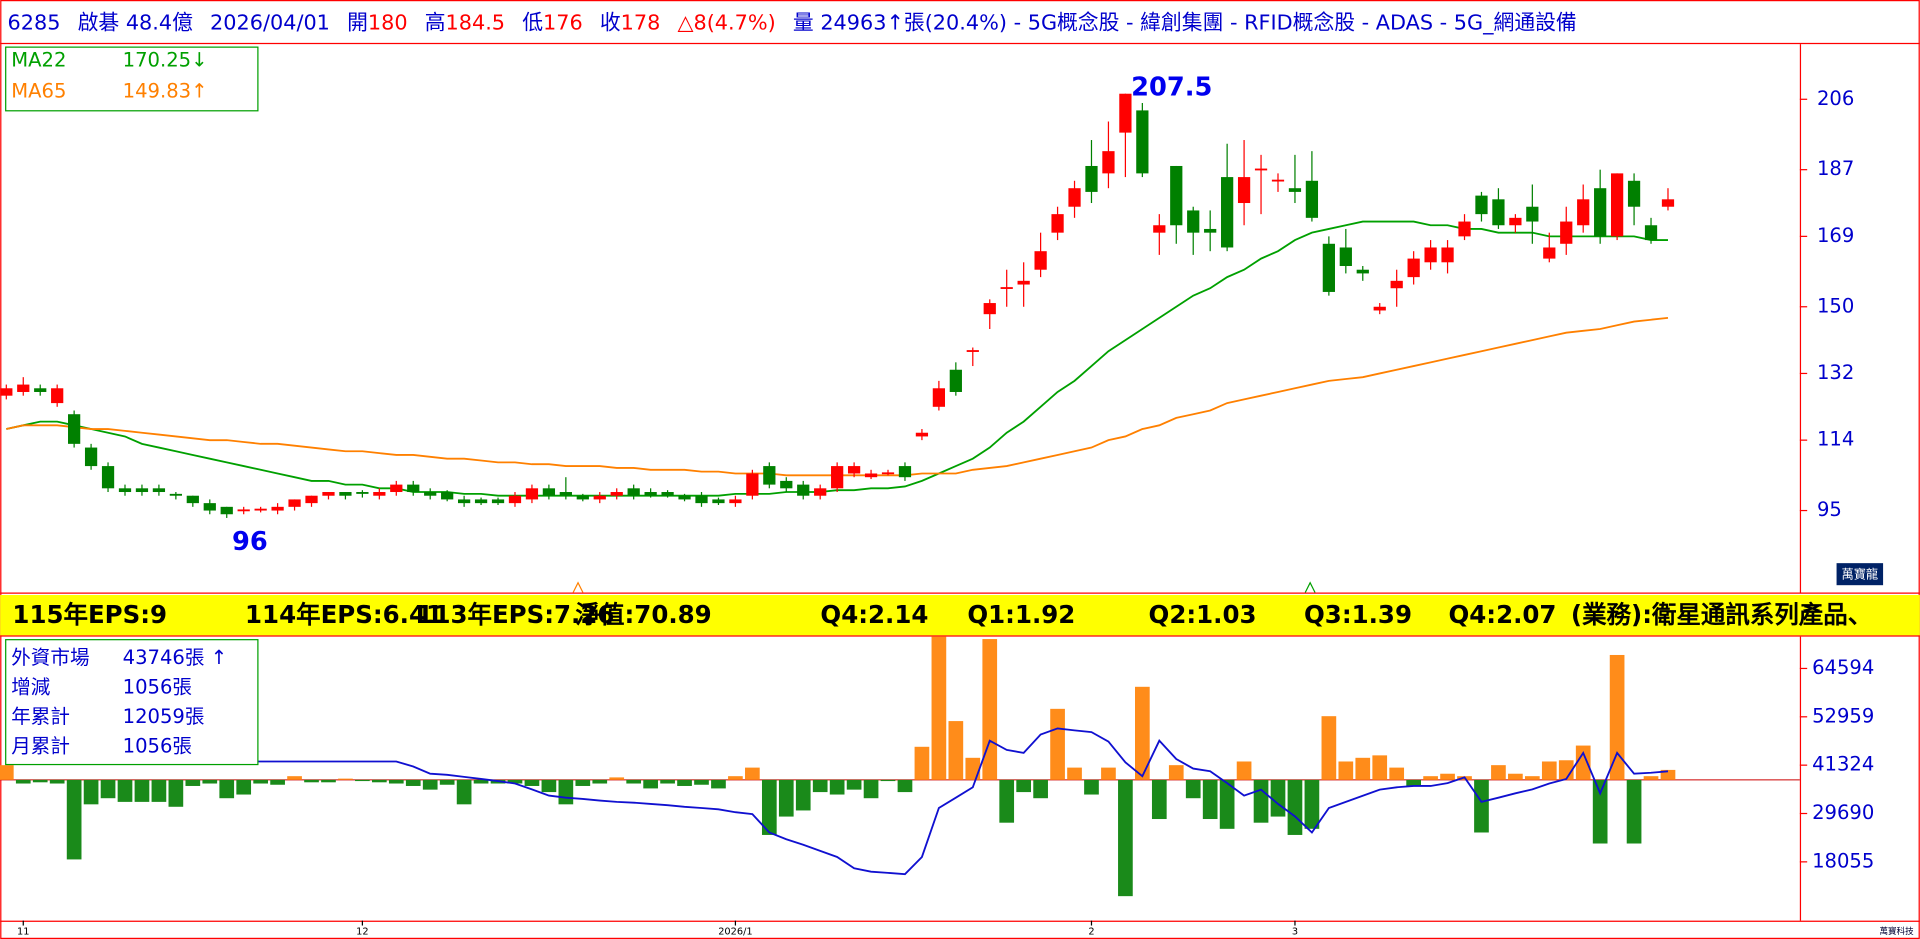  What do you see at coordinates (1896, 931) in the screenshot?
I see `footer-brand: 萬寶科技` at bounding box center [1896, 931].